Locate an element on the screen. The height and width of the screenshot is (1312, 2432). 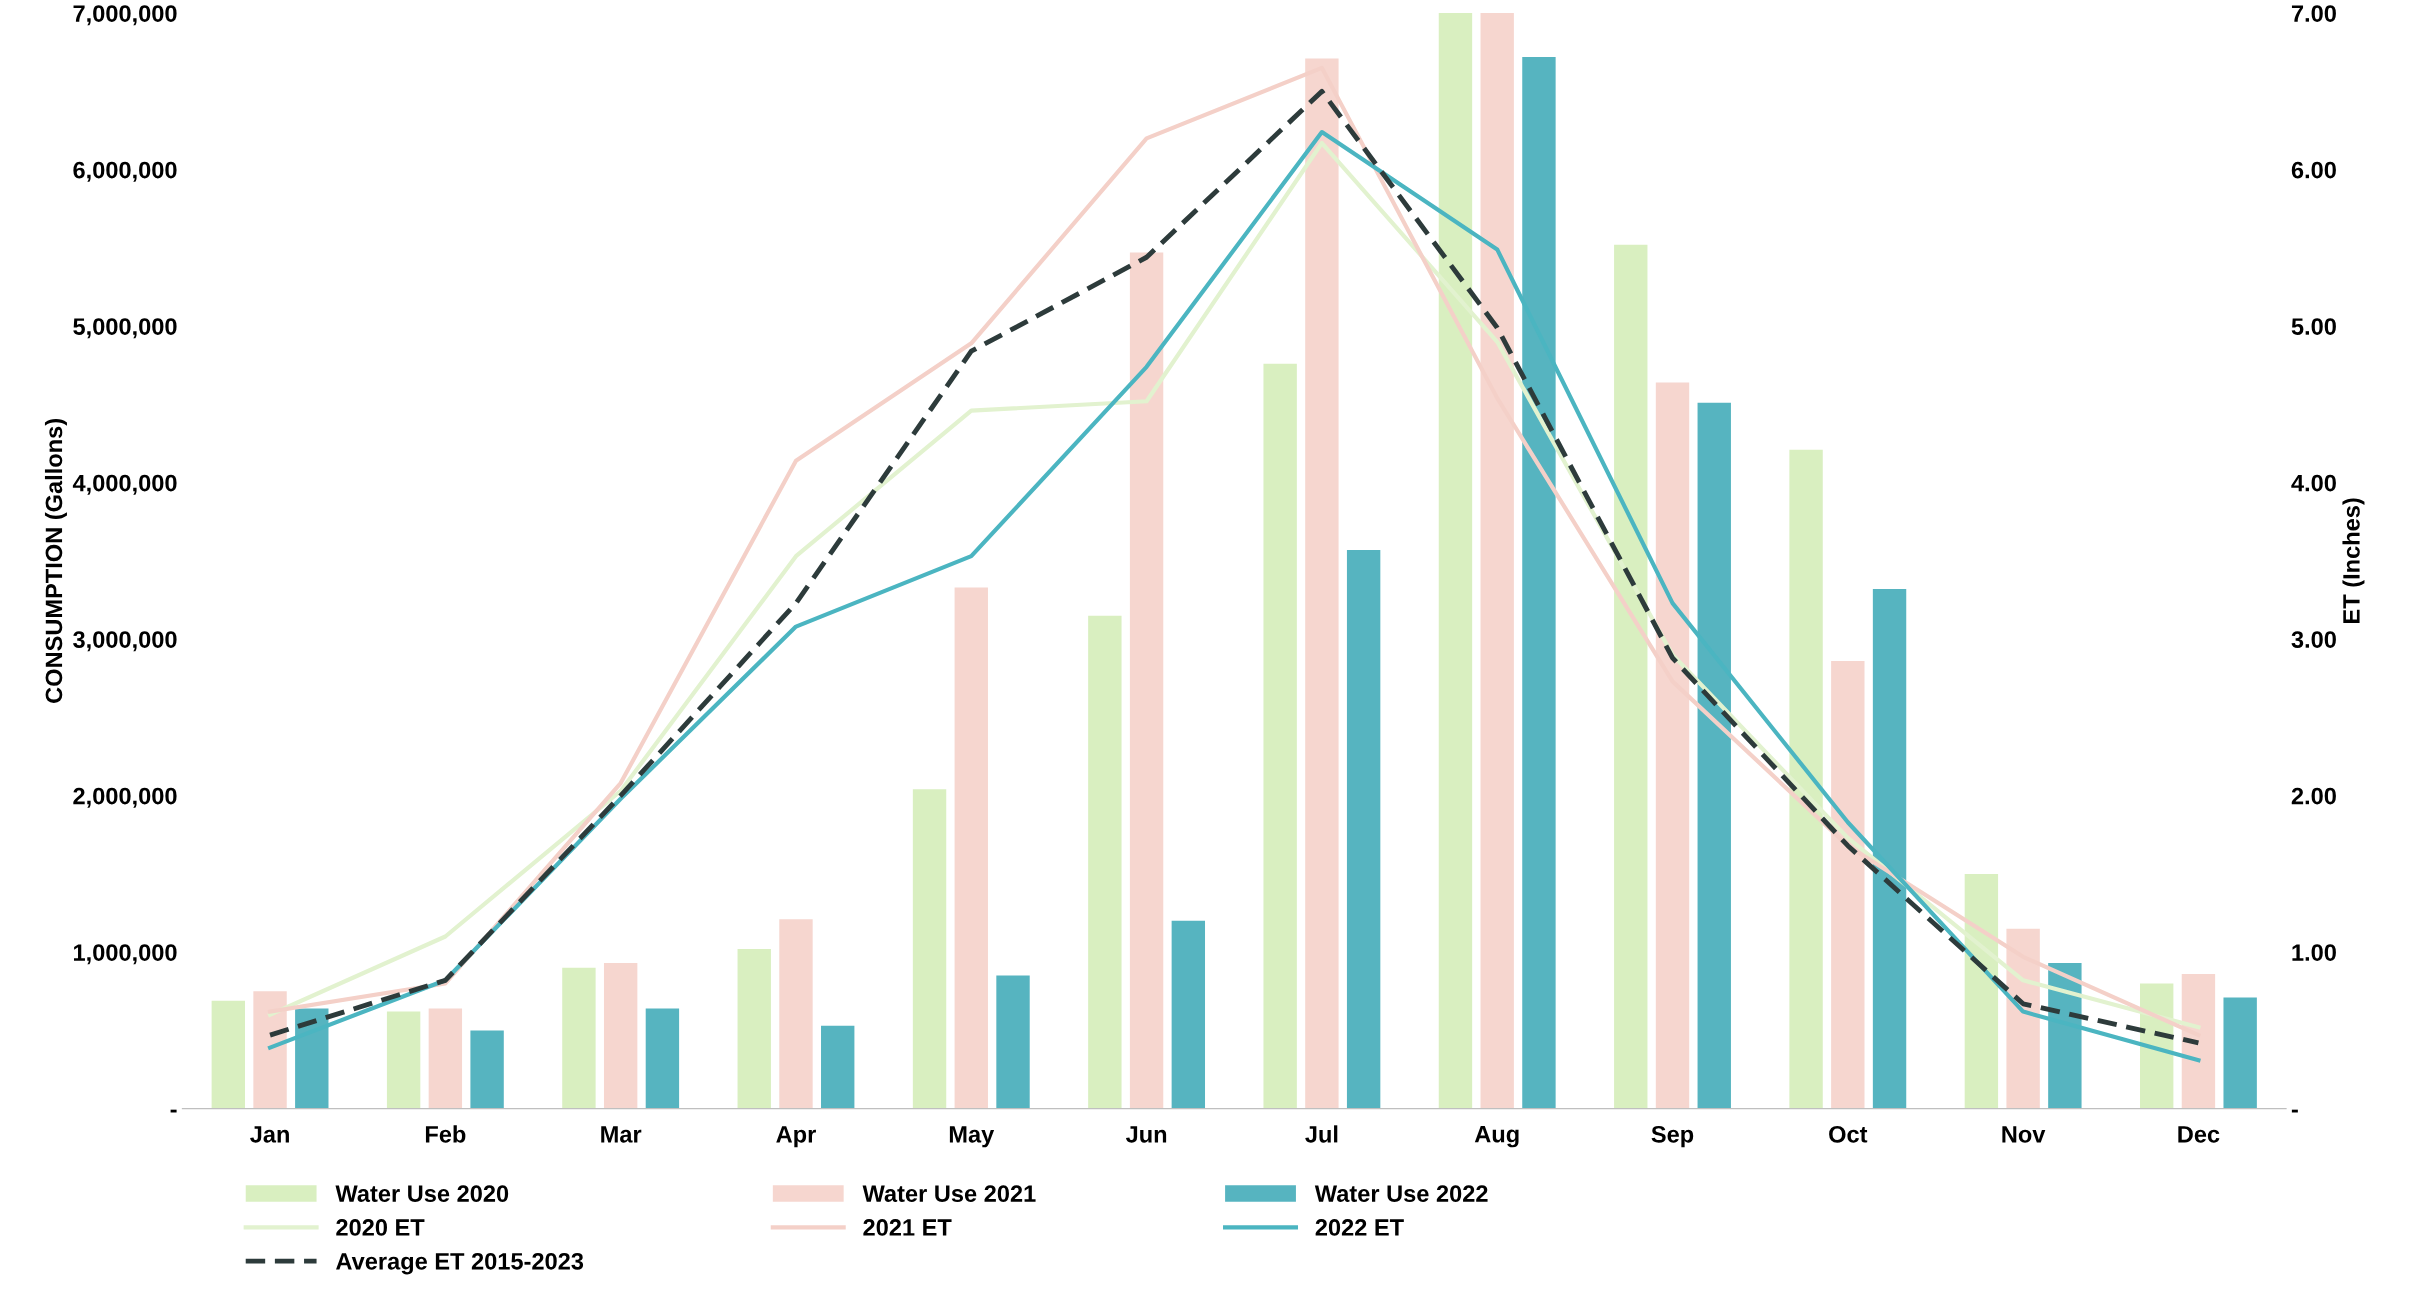
x-tick-label: Mar is located at coordinates (621, 1134).